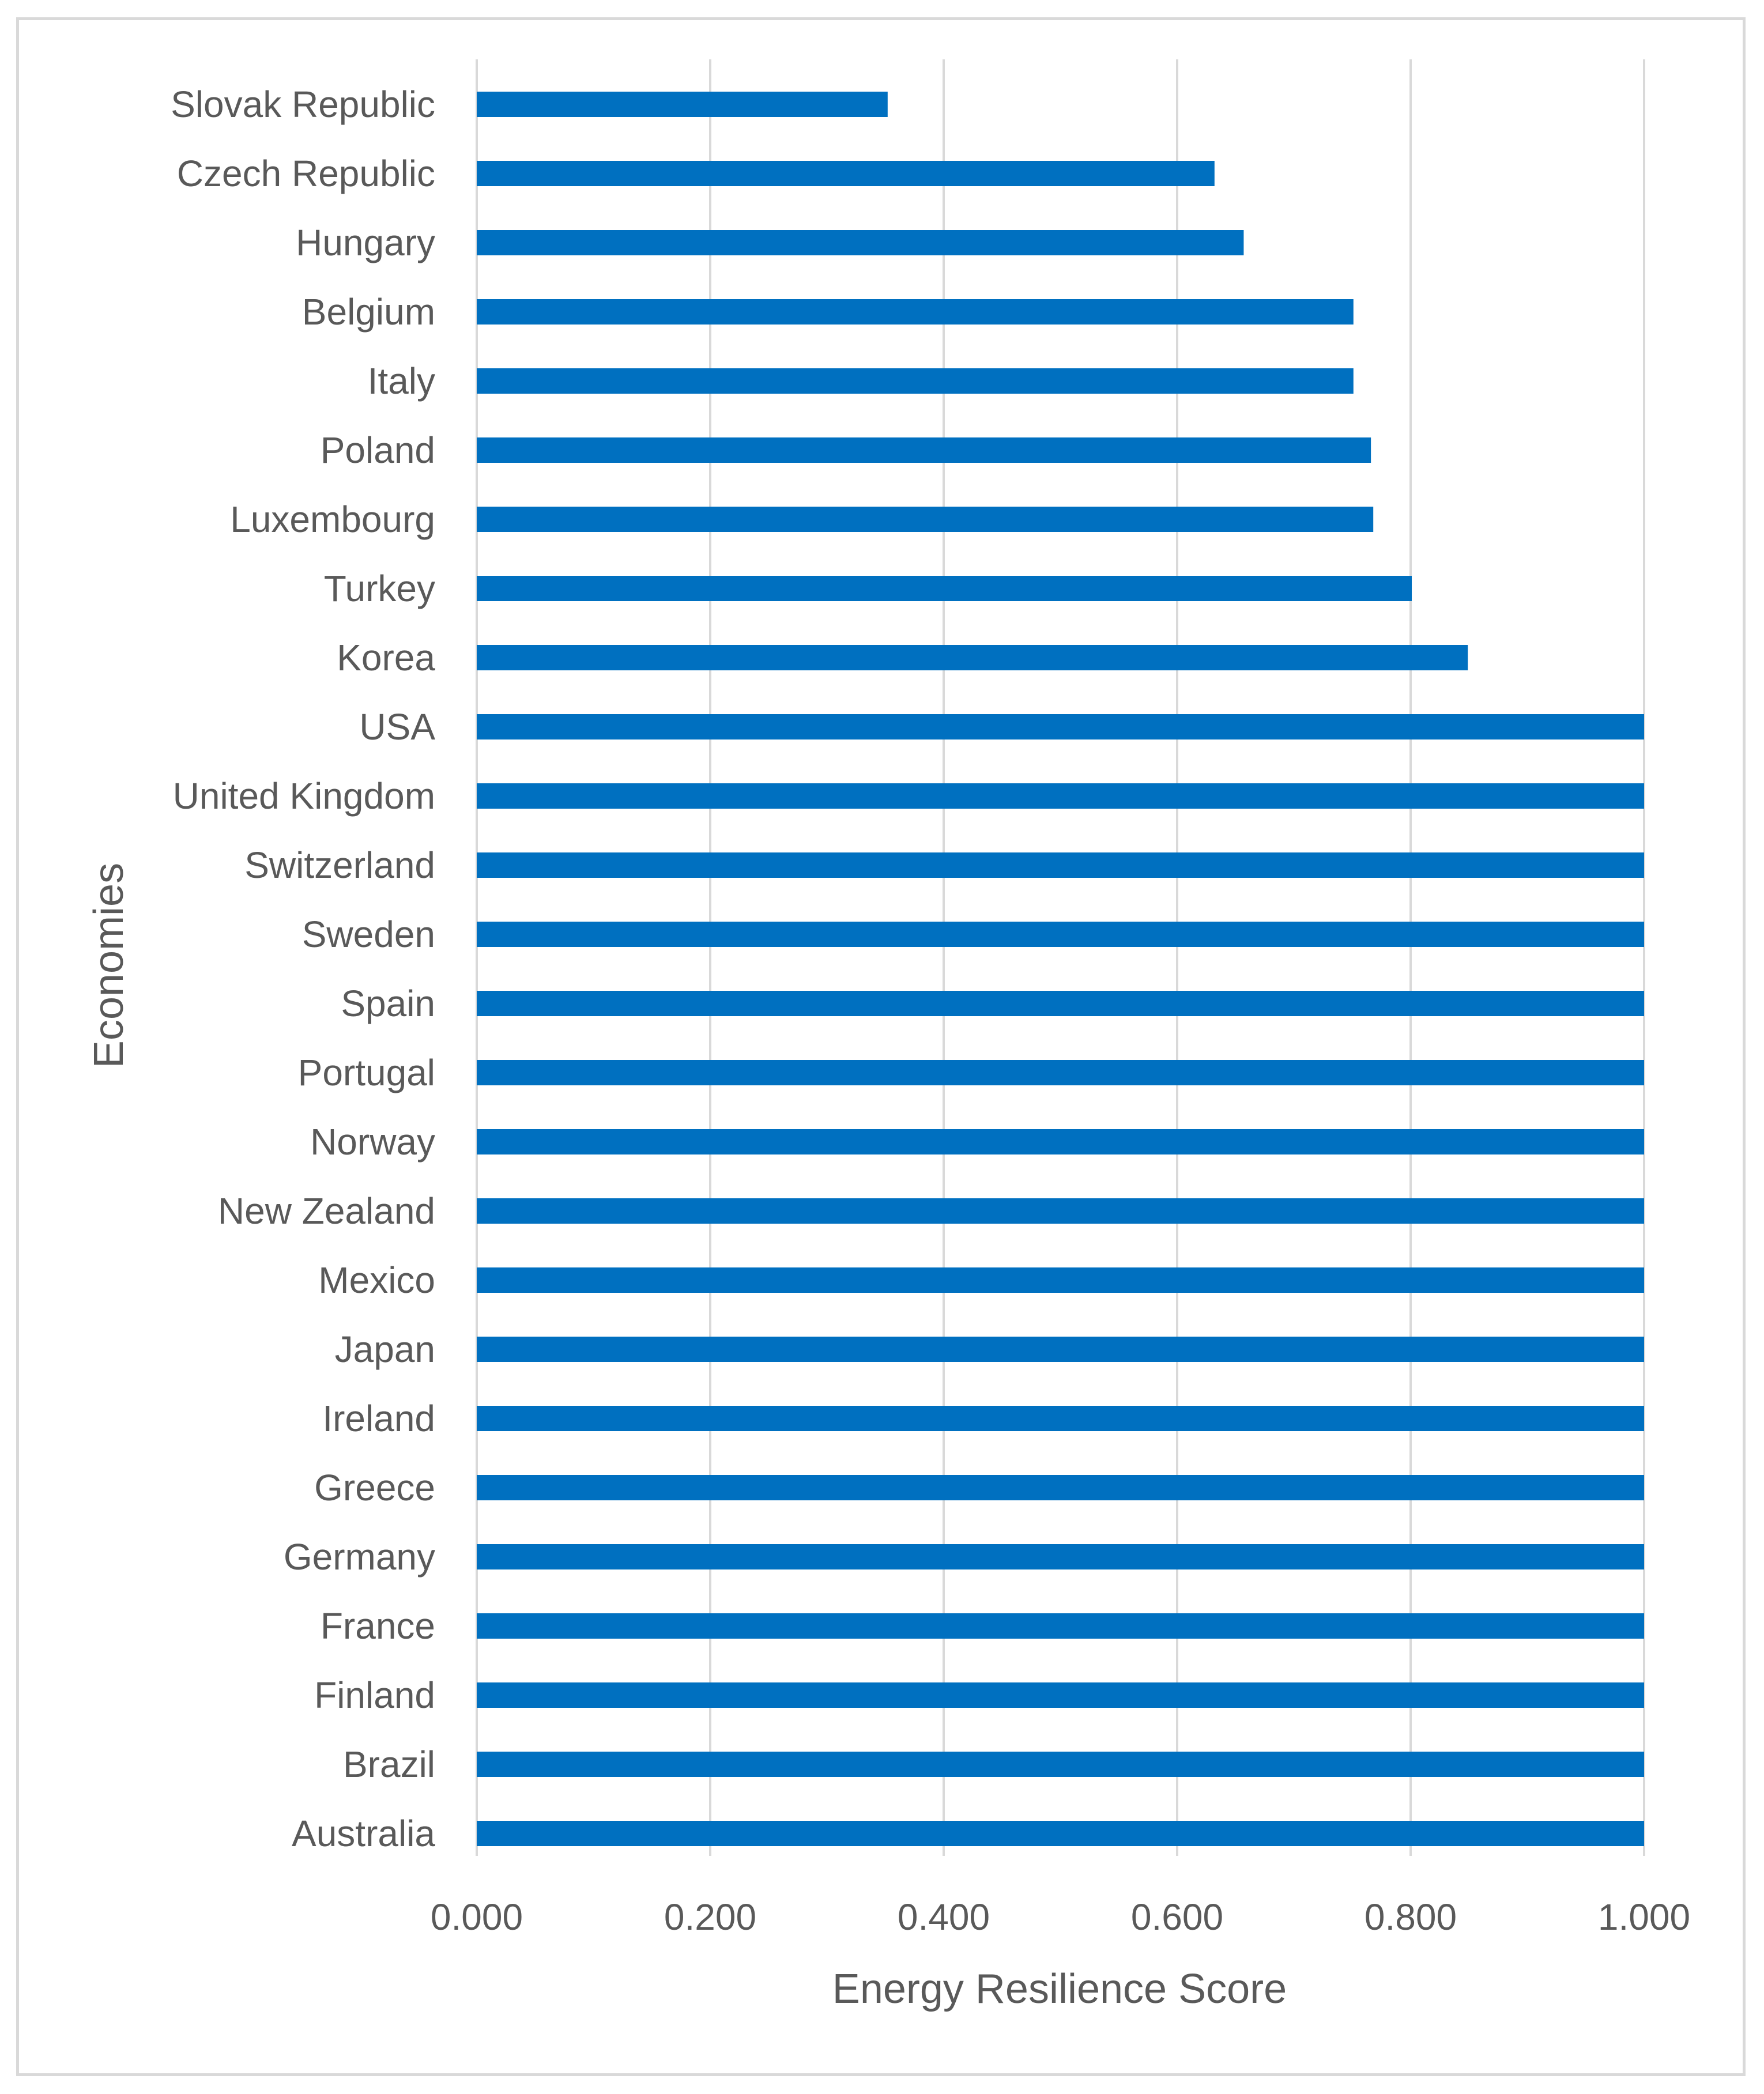  Describe the element at coordinates (401, 381) in the screenshot. I see `category-label: Italy` at that location.